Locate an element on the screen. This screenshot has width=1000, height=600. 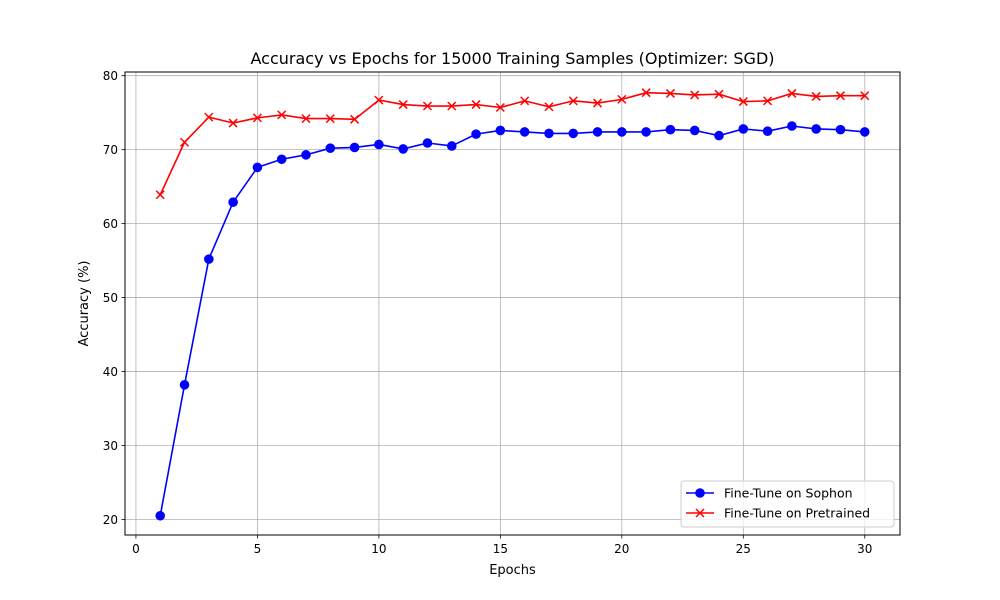
legend-box is located at coordinates (787, 504).